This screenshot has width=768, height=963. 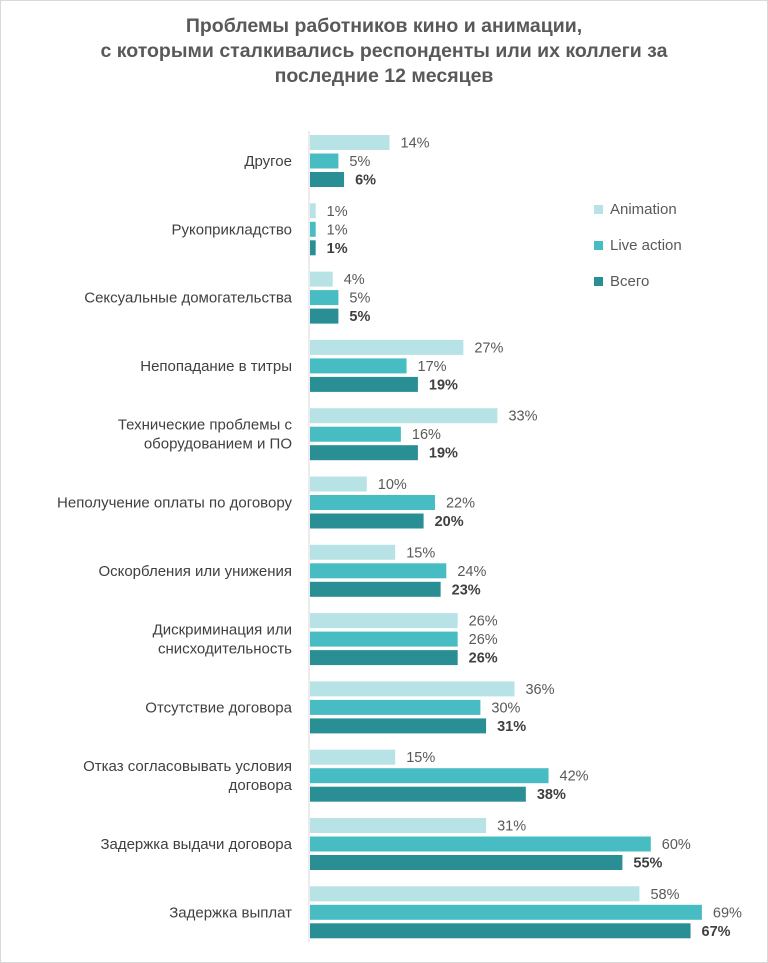 What do you see at coordinates (392, 485) in the screenshot?
I see `data-label: 10%` at bounding box center [392, 485].